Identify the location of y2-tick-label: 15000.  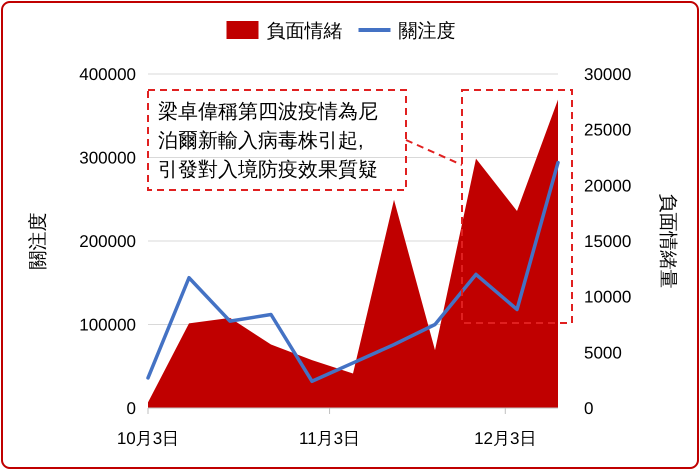
(608, 241).